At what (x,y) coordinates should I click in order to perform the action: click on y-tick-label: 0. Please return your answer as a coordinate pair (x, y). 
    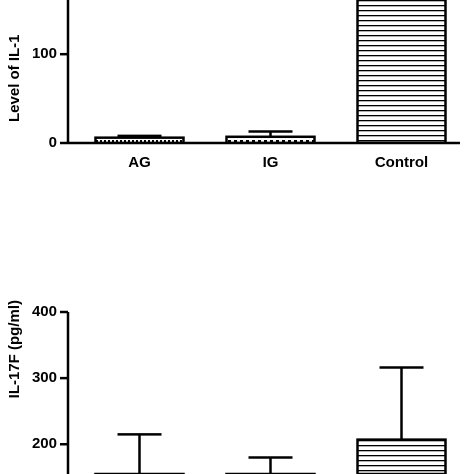
    Looking at the image, I should click on (53, 142).